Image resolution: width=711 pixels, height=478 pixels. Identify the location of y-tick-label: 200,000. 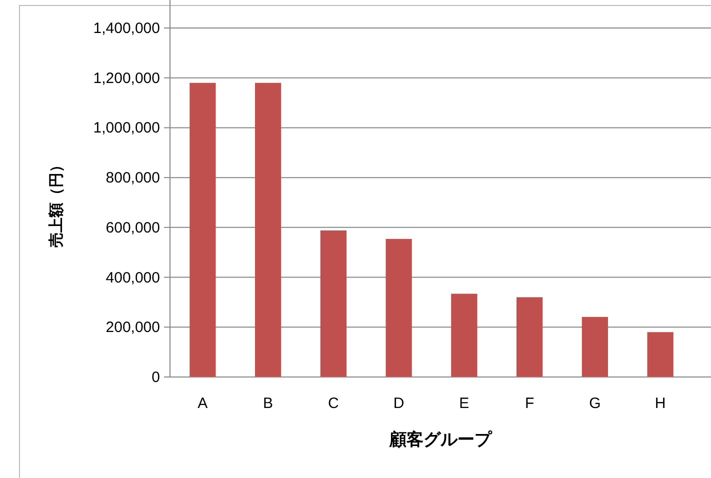
(133, 327).